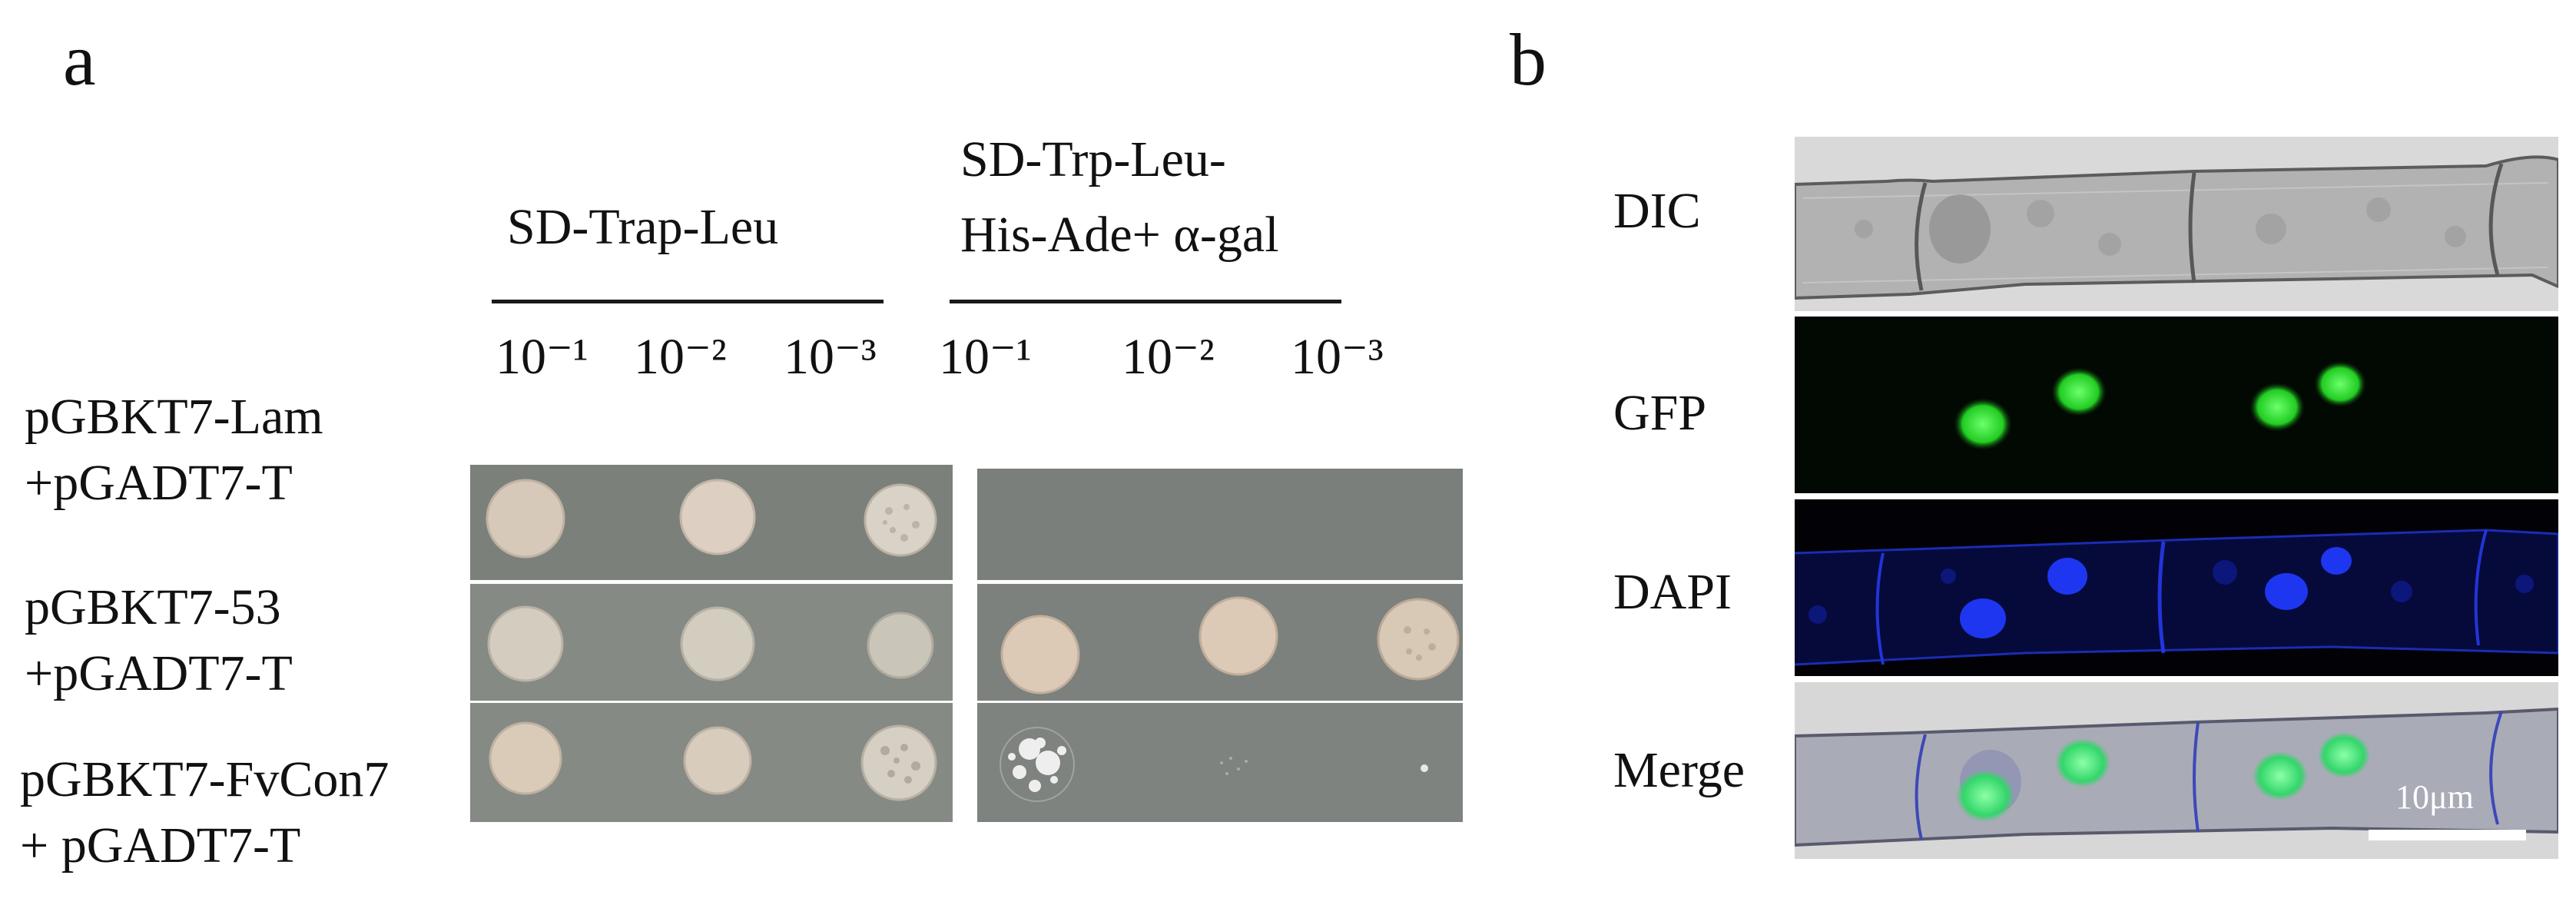  What do you see at coordinates (2176, 224) in the screenshot?
I see `micrograph-dic` at bounding box center [2176, 224].